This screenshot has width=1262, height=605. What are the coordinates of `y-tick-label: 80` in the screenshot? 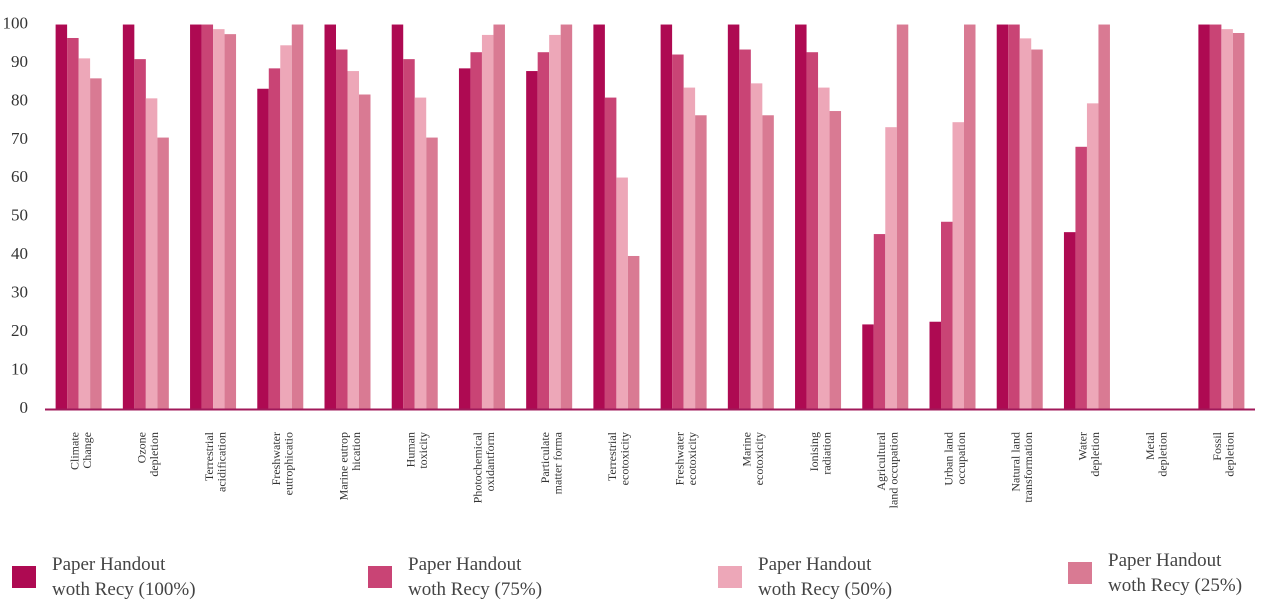 It's located at (19, 99).